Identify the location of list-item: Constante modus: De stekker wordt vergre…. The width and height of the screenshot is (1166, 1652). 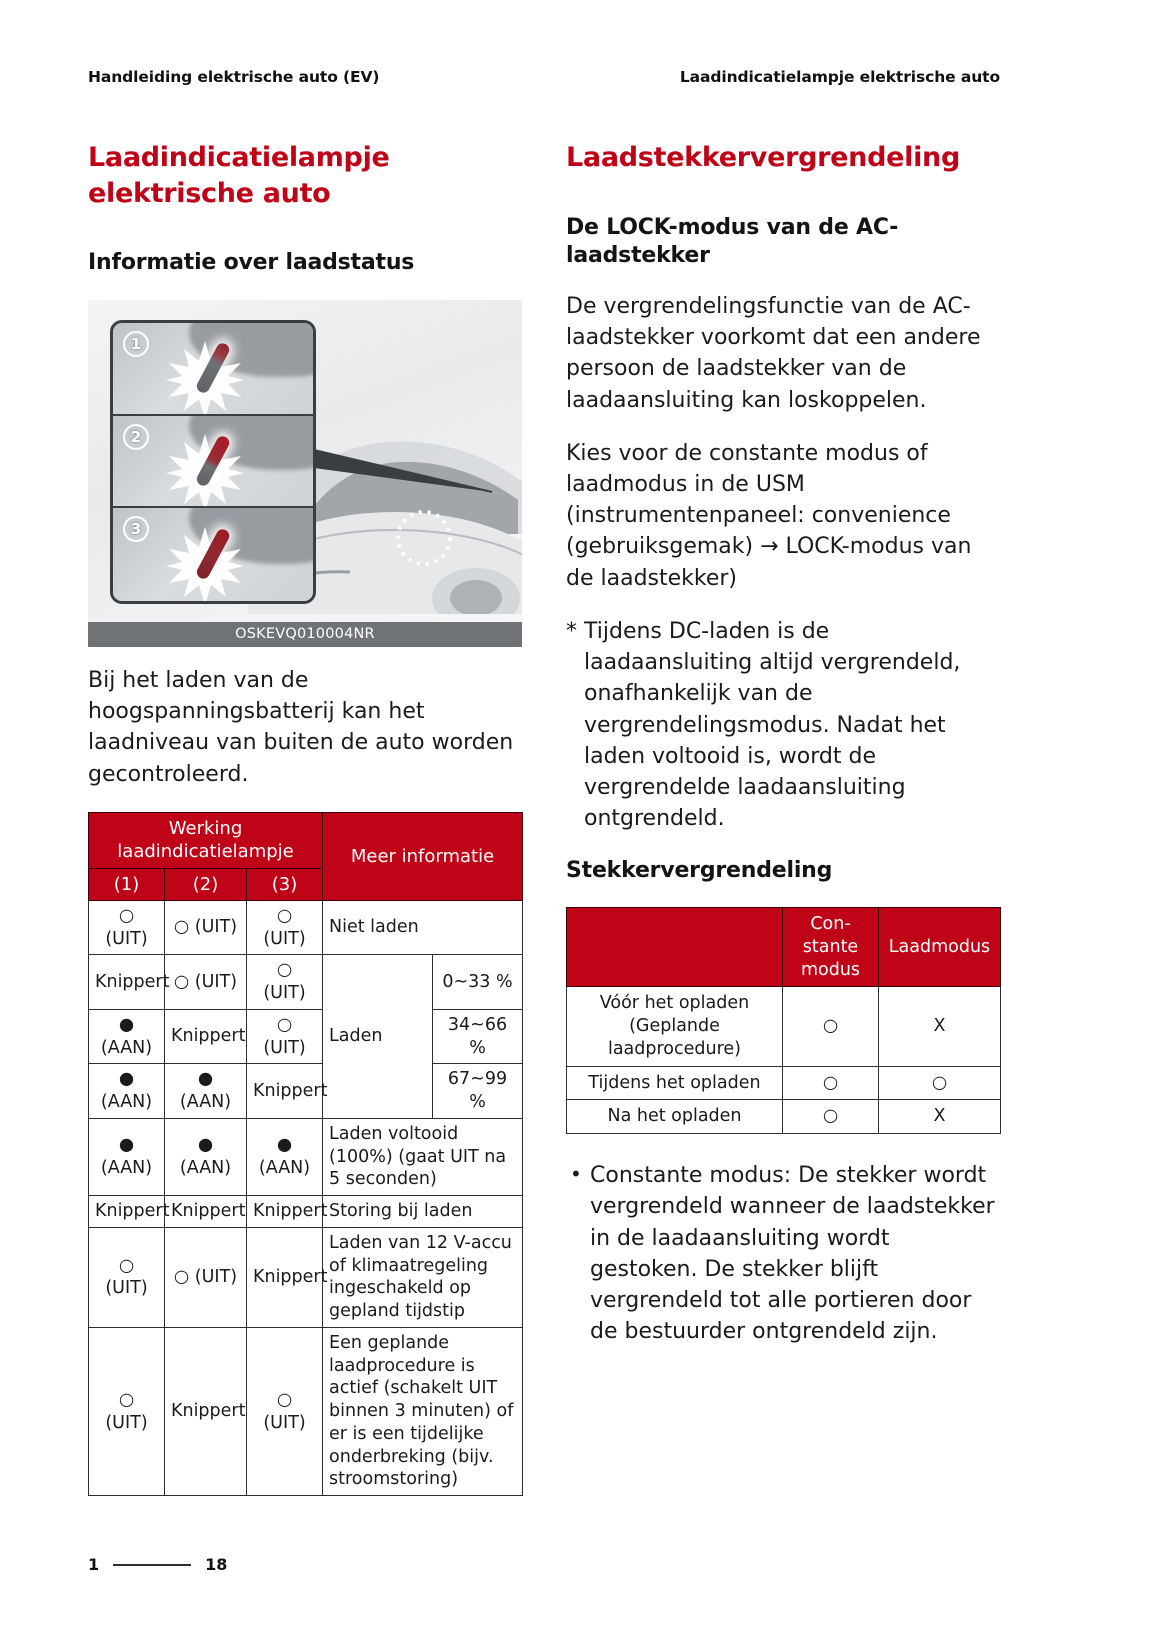
(783, 1253).